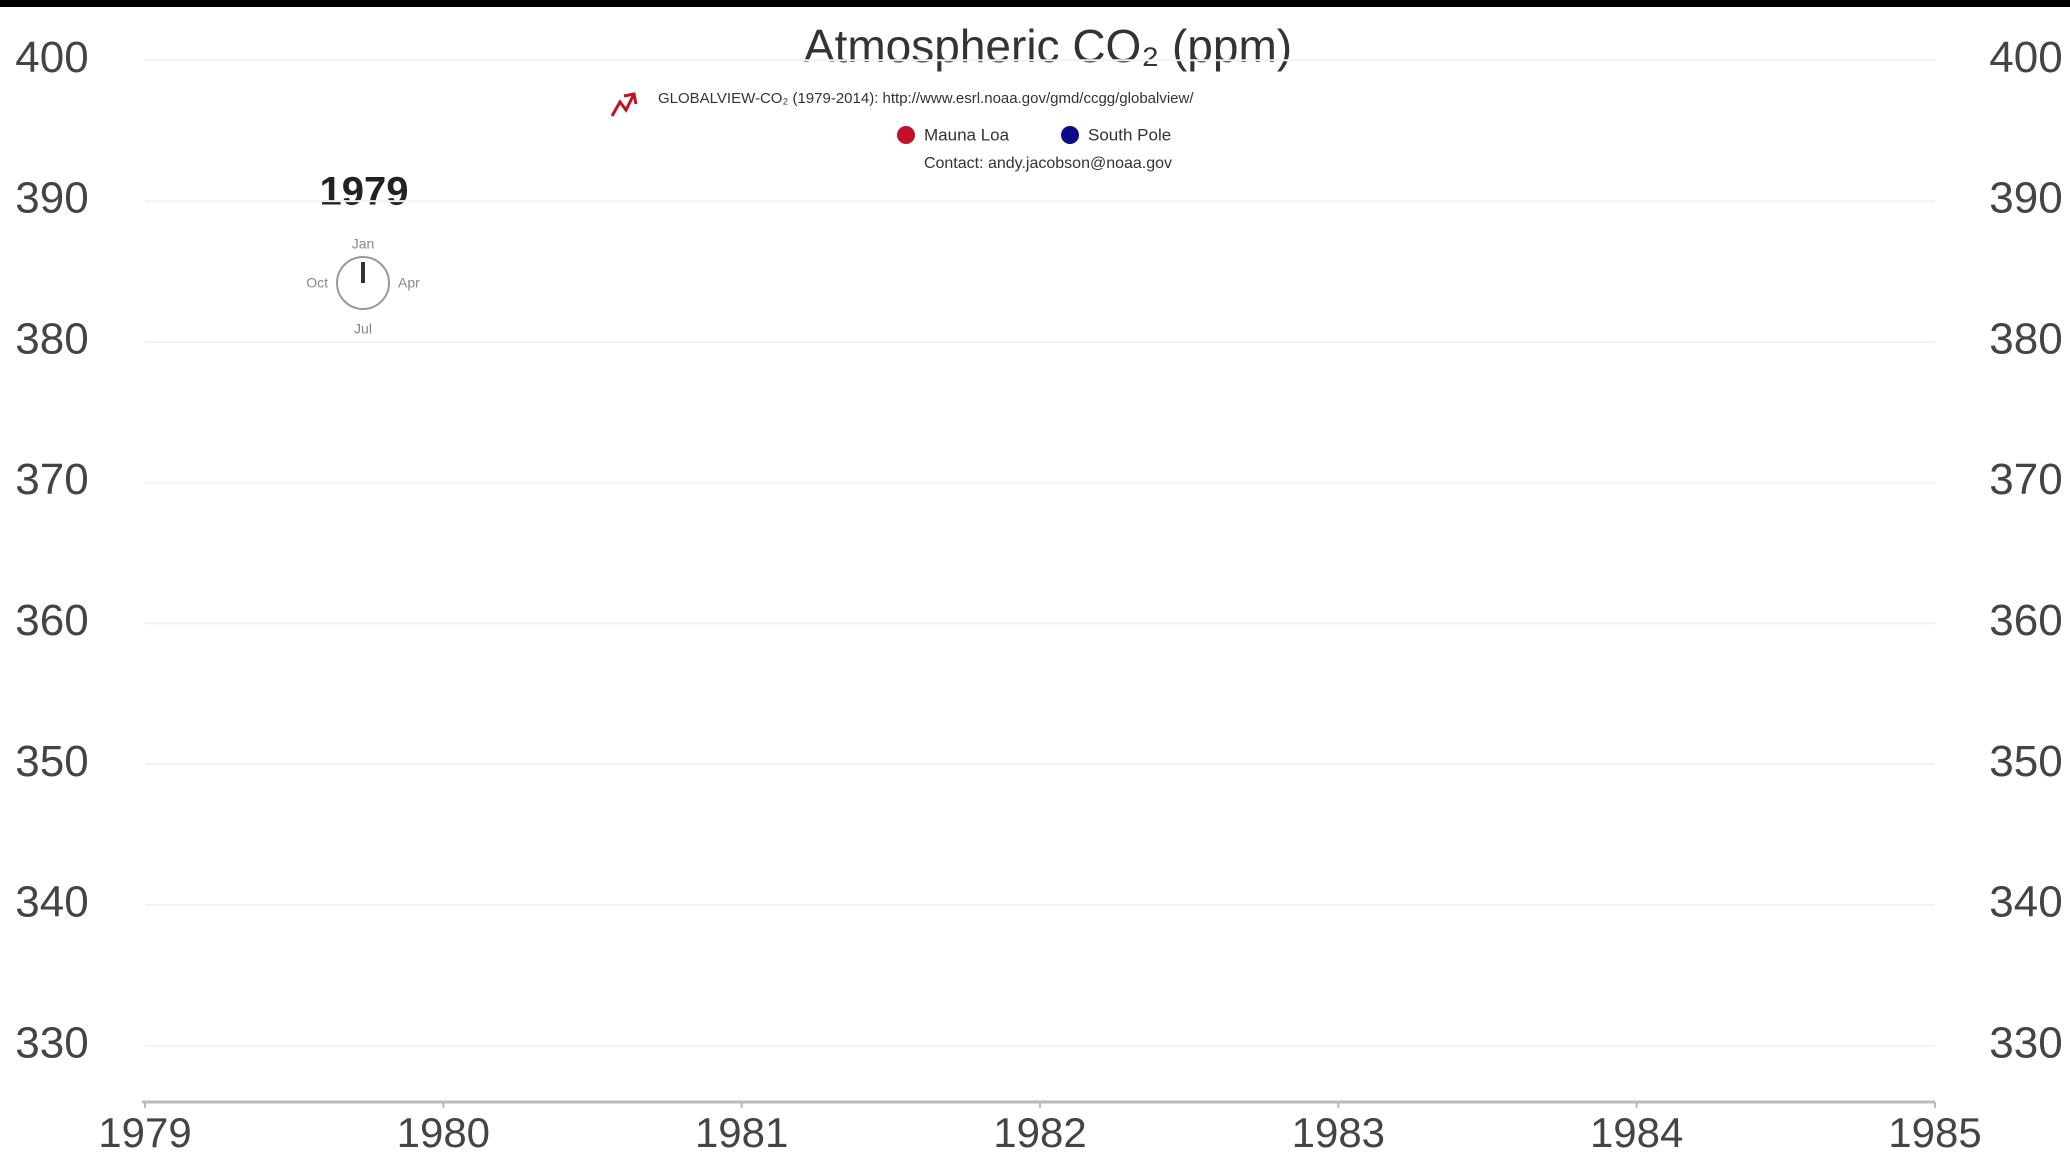  Describe the element at coordinates (2025, 620) in the screenshot. I see `y2-tick-label: 360` at that location.